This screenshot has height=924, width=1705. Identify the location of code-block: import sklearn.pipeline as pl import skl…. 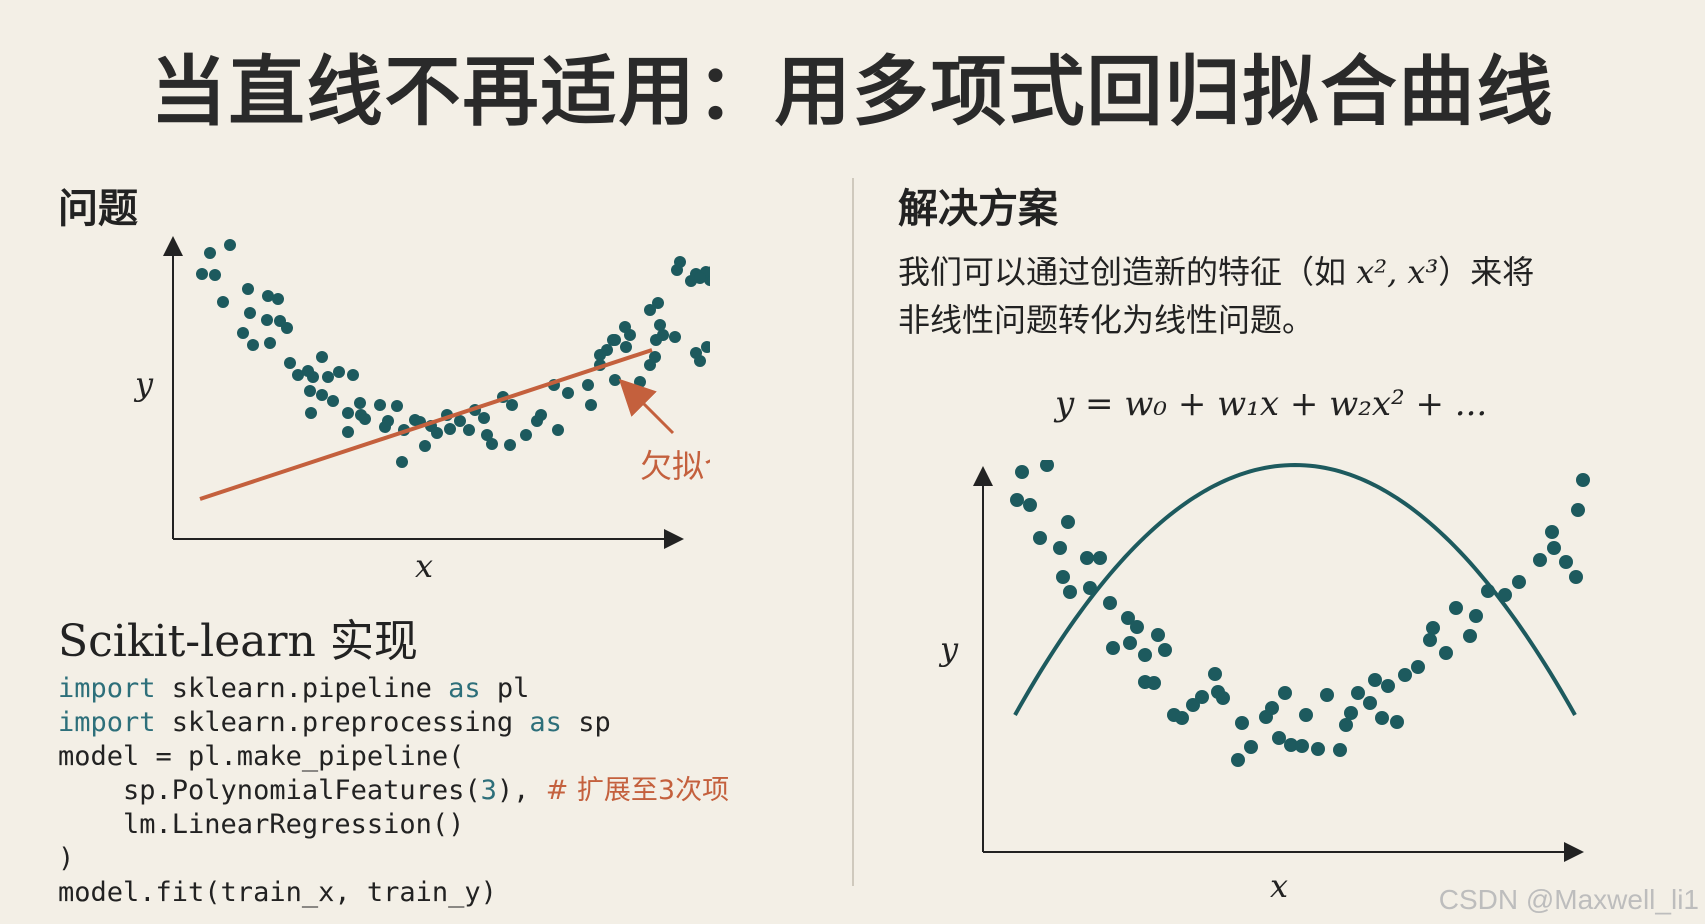
(393, 791).